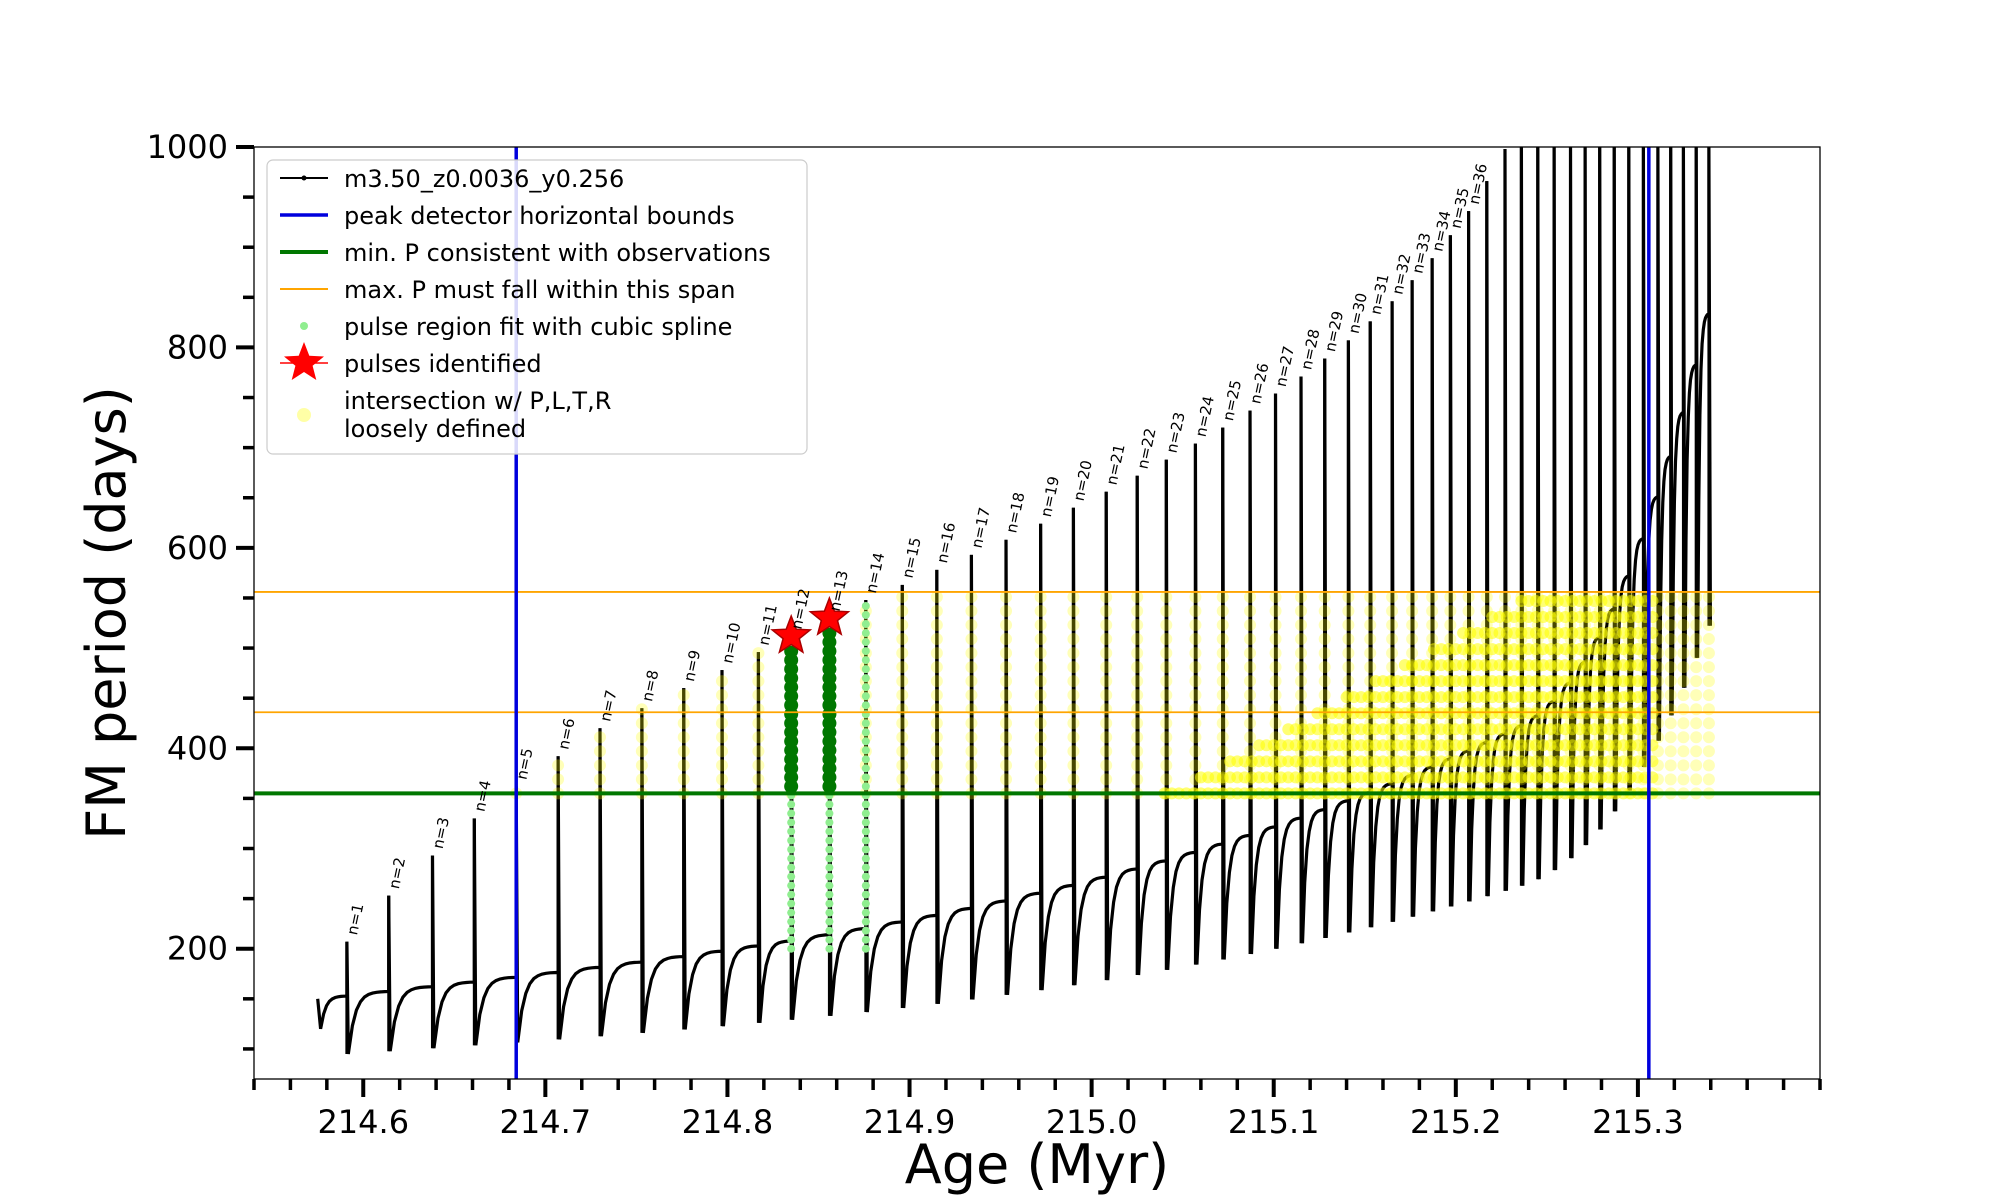 This screenshot has width=2000, height=1200. Describe the element at coordinates (539, 290) in the screenshot. I see `legend-label: max. P must fall within this span` at that location.